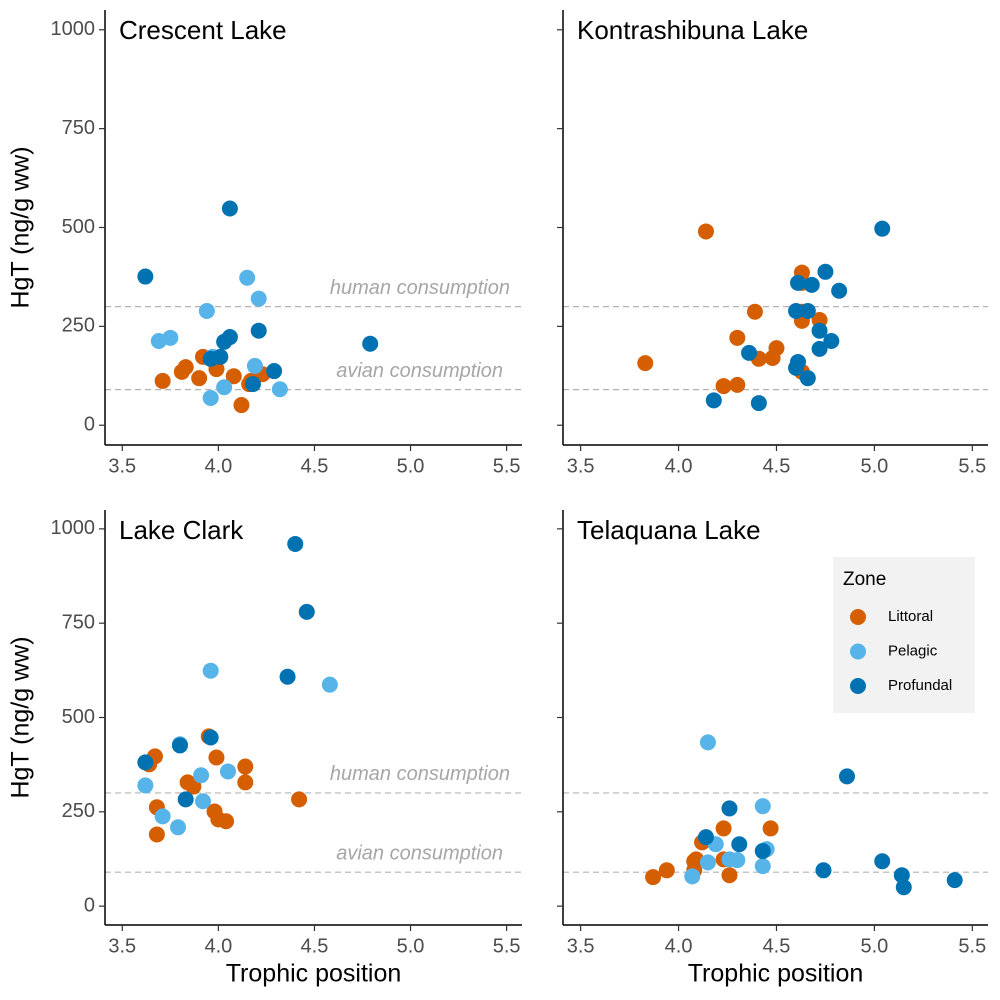 The image size is (1000, 1000). What do you see at coordinates (913, 650) in the screenshot?
I see `legend-label: Pelagic` at bounding box center [913, 650].